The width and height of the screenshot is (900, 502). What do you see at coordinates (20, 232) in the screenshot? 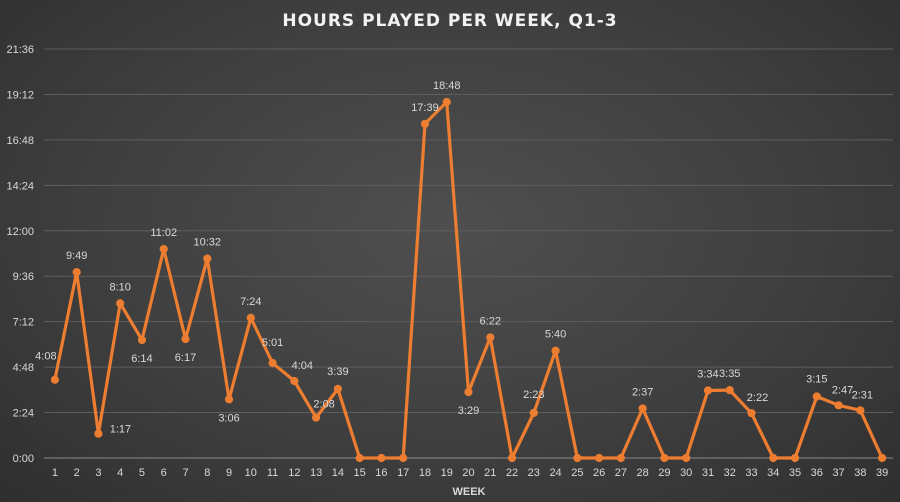
I see `y-tick-label: 12:00` at bounding box center [20, 232].